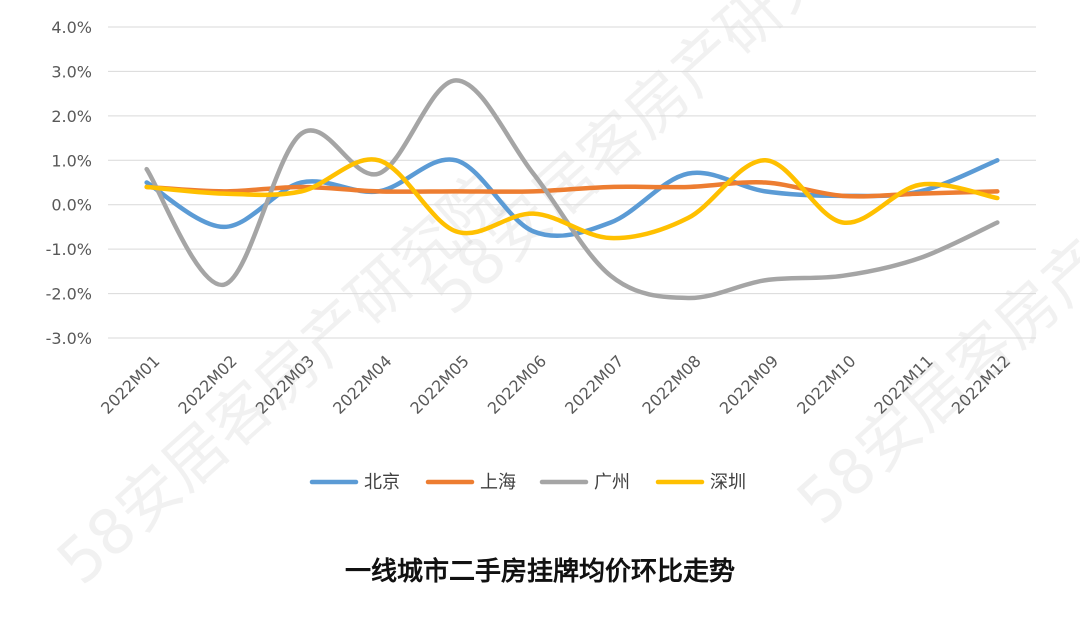  What do you see at coordinates (527, 482) in the screenshot?
I see `legend: 北京 上海 广州 深圳` at bounding box center [527, 482].